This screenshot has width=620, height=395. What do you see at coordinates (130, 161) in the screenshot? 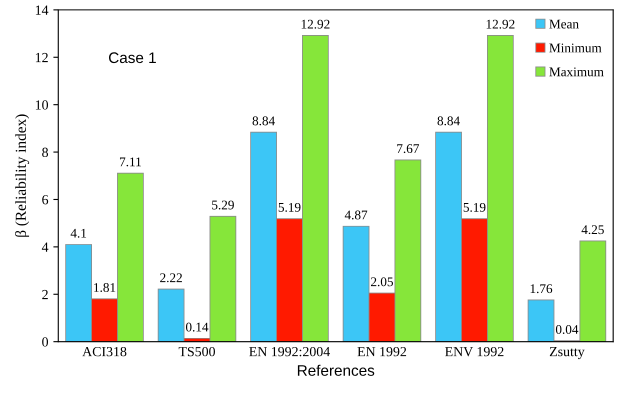
I see `data-label: 7.11` at bounding box center [130, 161].